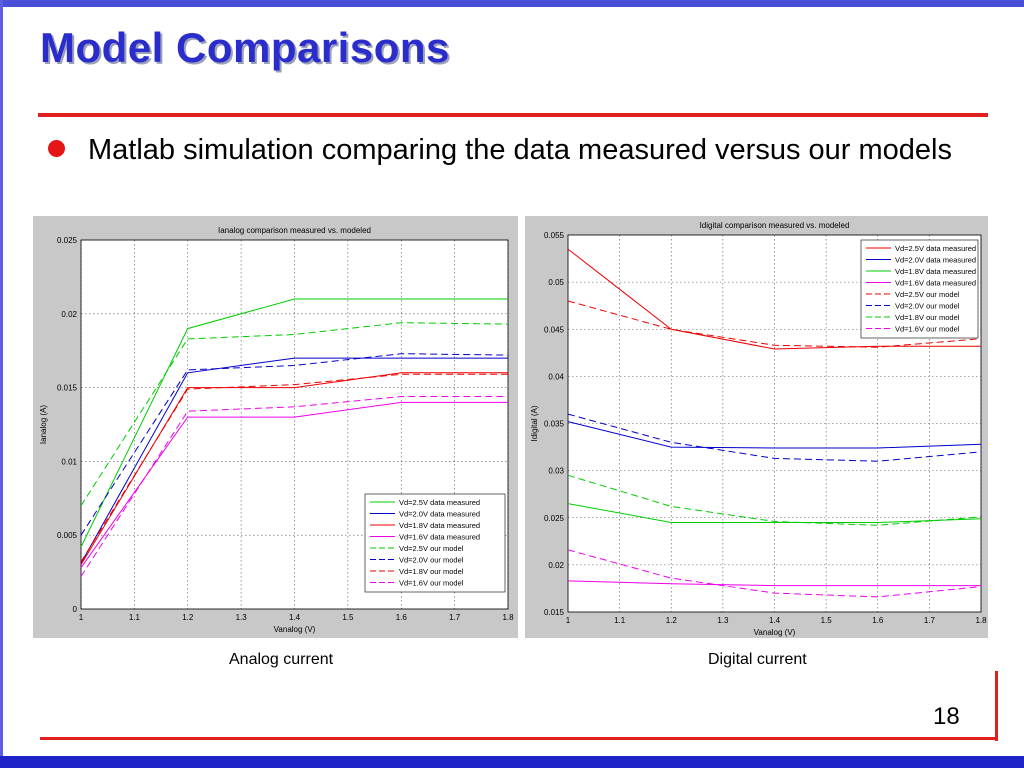 Image resolution: width=1024 pixels, height=768 pixels. What do you see at coordinates (245, 47) in the screenshot?
I see `slide-title: Model Comparisons` at bounding box center [245, 47].